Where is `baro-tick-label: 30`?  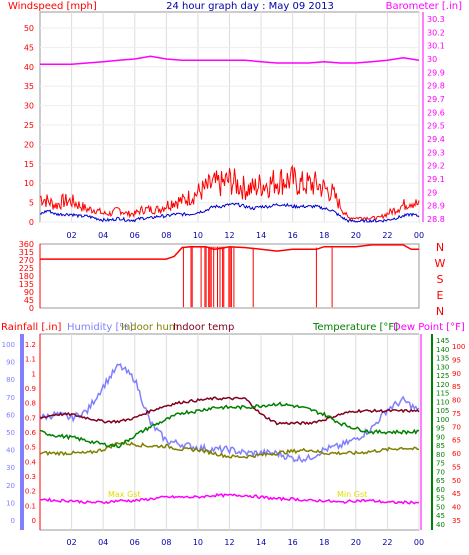
baro-tick-label: 30 is located at coordinates (432, 59).